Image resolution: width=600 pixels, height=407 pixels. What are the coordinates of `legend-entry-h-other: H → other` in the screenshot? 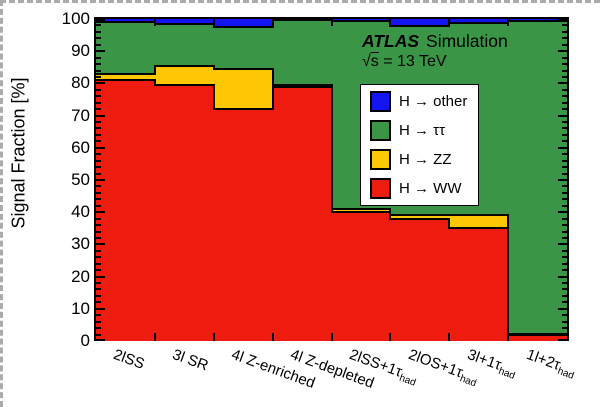 It's located at (424, 102).